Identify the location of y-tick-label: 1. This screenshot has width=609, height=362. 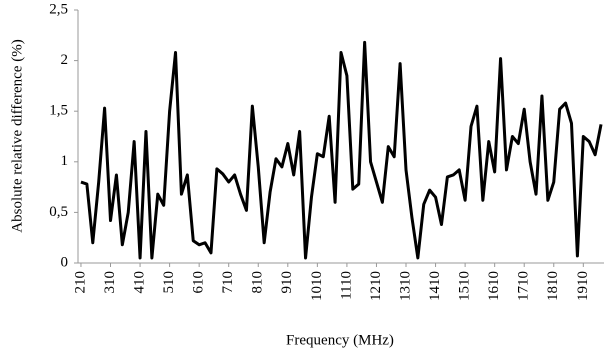
(65, 161).